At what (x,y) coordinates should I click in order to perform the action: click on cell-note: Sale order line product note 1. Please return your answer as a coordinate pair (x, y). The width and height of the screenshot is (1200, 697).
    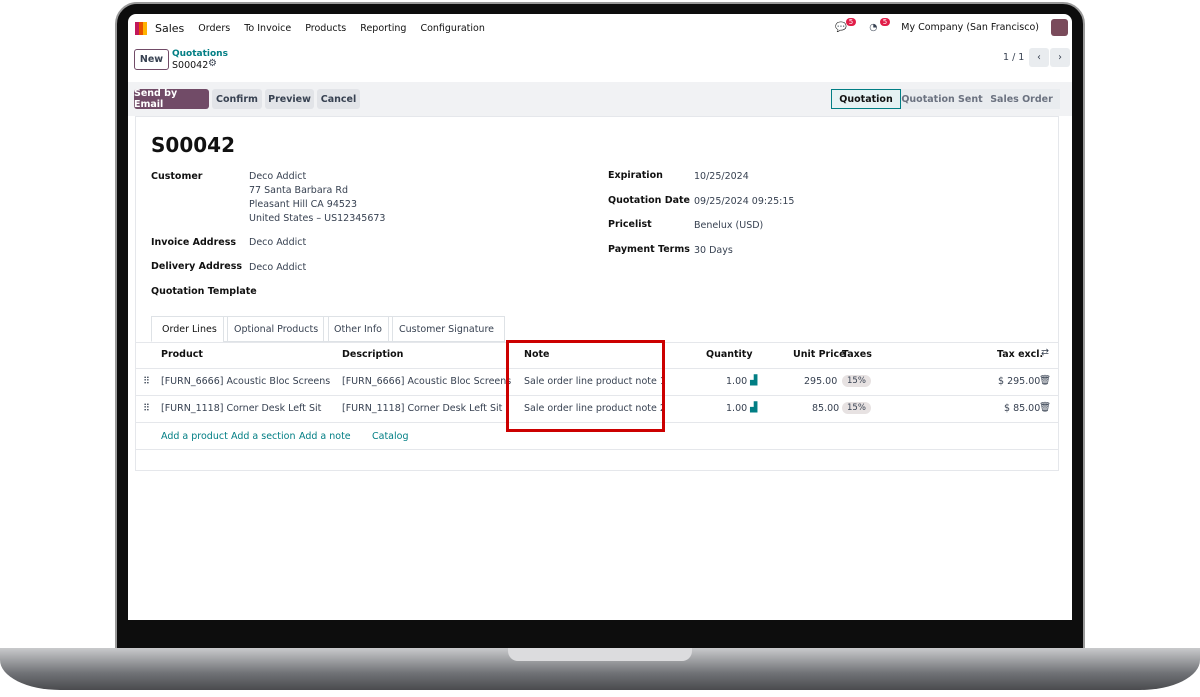
    Looking at the image, I should click on (595, 381).